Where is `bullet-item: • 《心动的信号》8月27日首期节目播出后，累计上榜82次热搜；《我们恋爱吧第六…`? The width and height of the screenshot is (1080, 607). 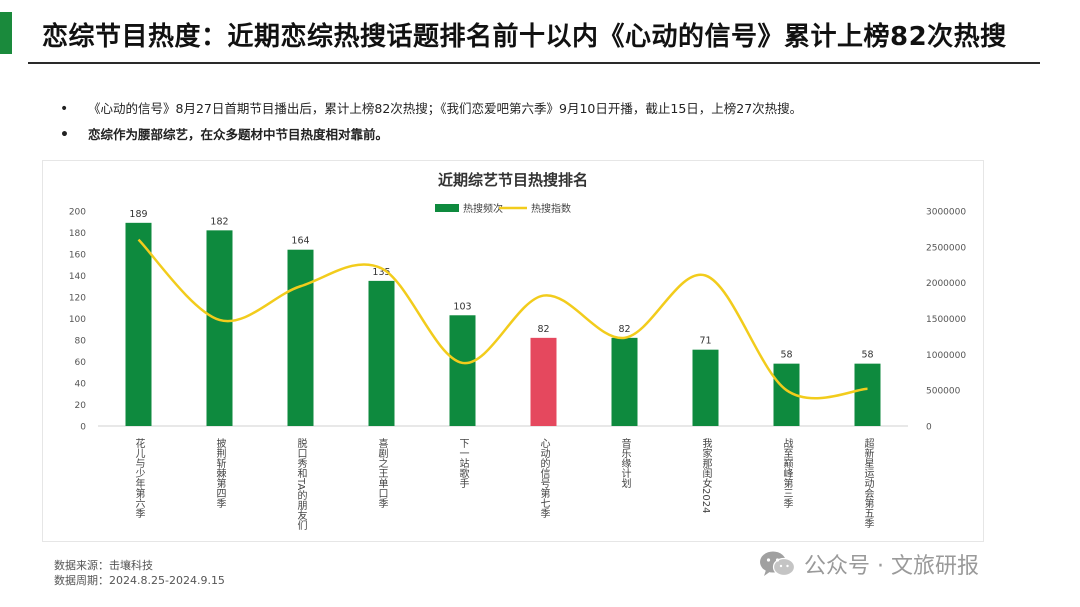
bullet-item: • 《心动的信号》8月27日首期节目播出后，累计上榜82次热搜；《我们恋爱吧第六… is located at coordinates (540, 109).